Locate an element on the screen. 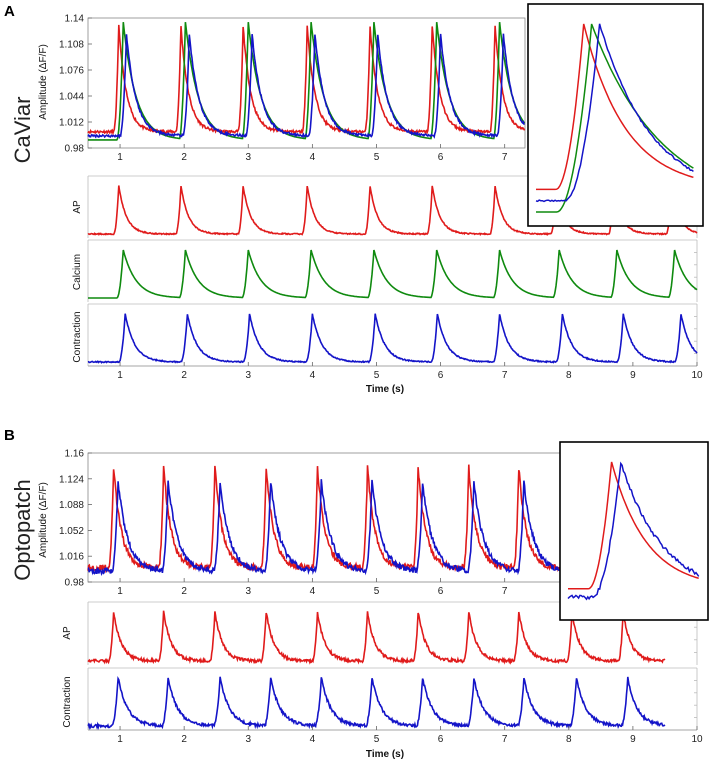 This screenshot has height=763, width=710. y-tick-label: 1.088 is located at coordinates (71, 505).